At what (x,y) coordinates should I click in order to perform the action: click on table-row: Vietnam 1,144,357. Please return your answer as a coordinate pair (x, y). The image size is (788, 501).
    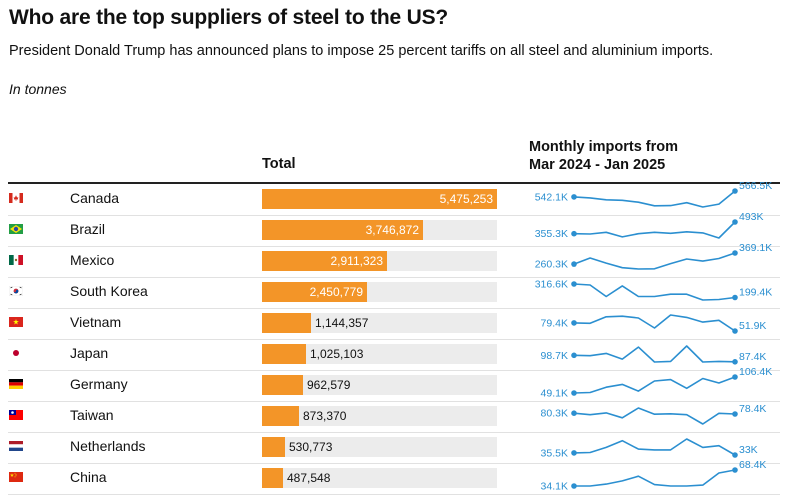
    Looking at the image, I should click on (394, 324).